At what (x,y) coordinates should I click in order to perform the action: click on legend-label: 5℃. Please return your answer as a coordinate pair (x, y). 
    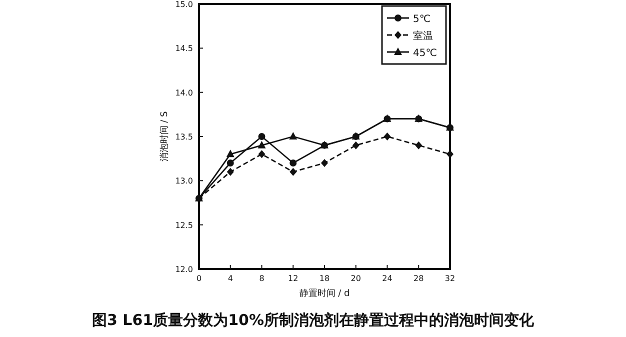
    Looking at the image, I should click on (422, 19).